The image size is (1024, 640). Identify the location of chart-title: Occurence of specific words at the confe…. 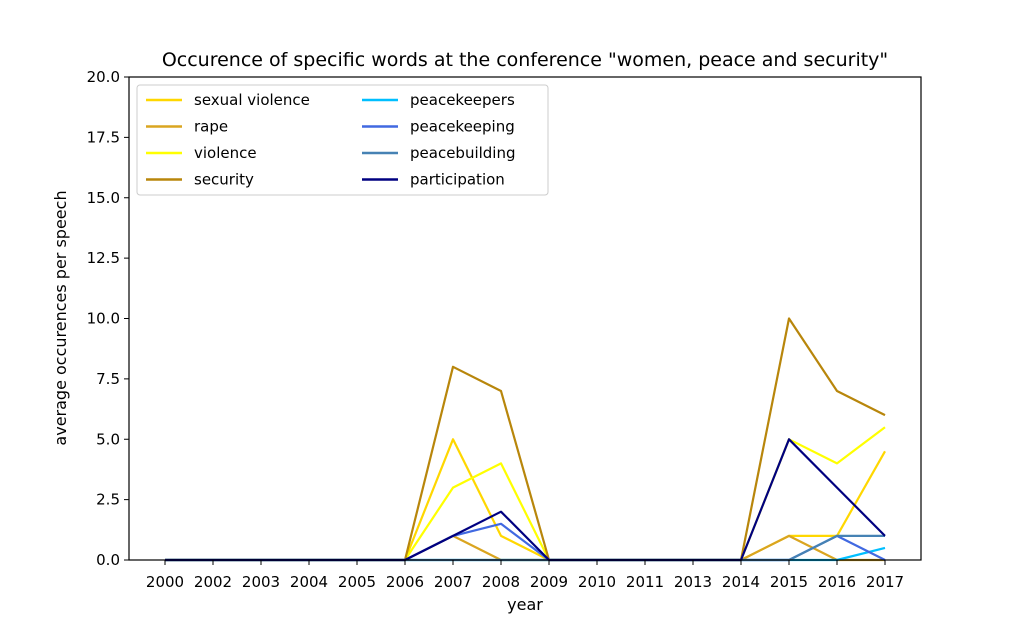
(525, 60).